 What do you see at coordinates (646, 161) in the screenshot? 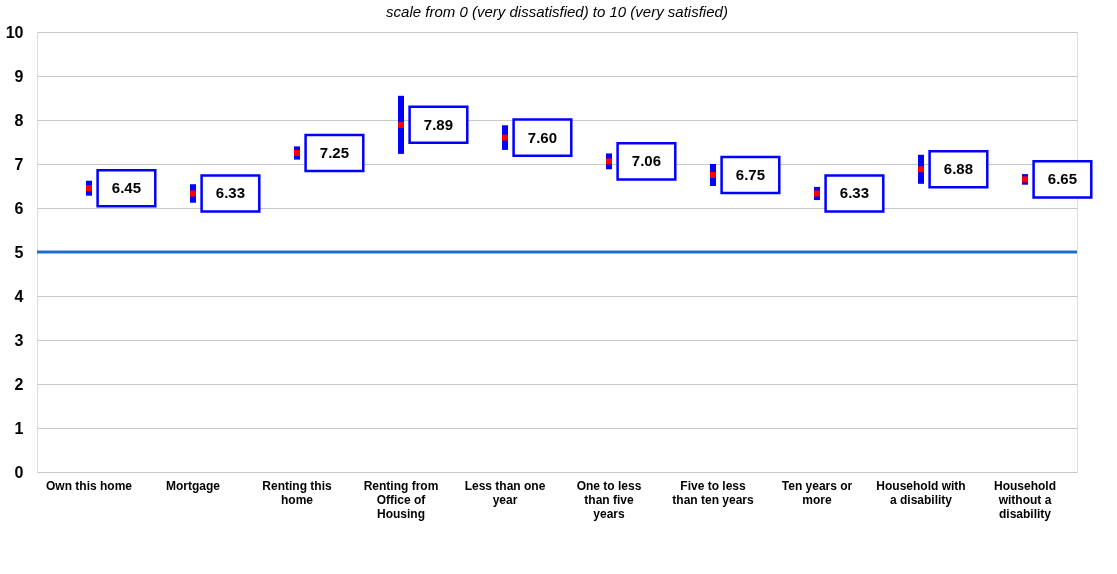
I see `data-label: 7.06` at bounding box center [646, 161].